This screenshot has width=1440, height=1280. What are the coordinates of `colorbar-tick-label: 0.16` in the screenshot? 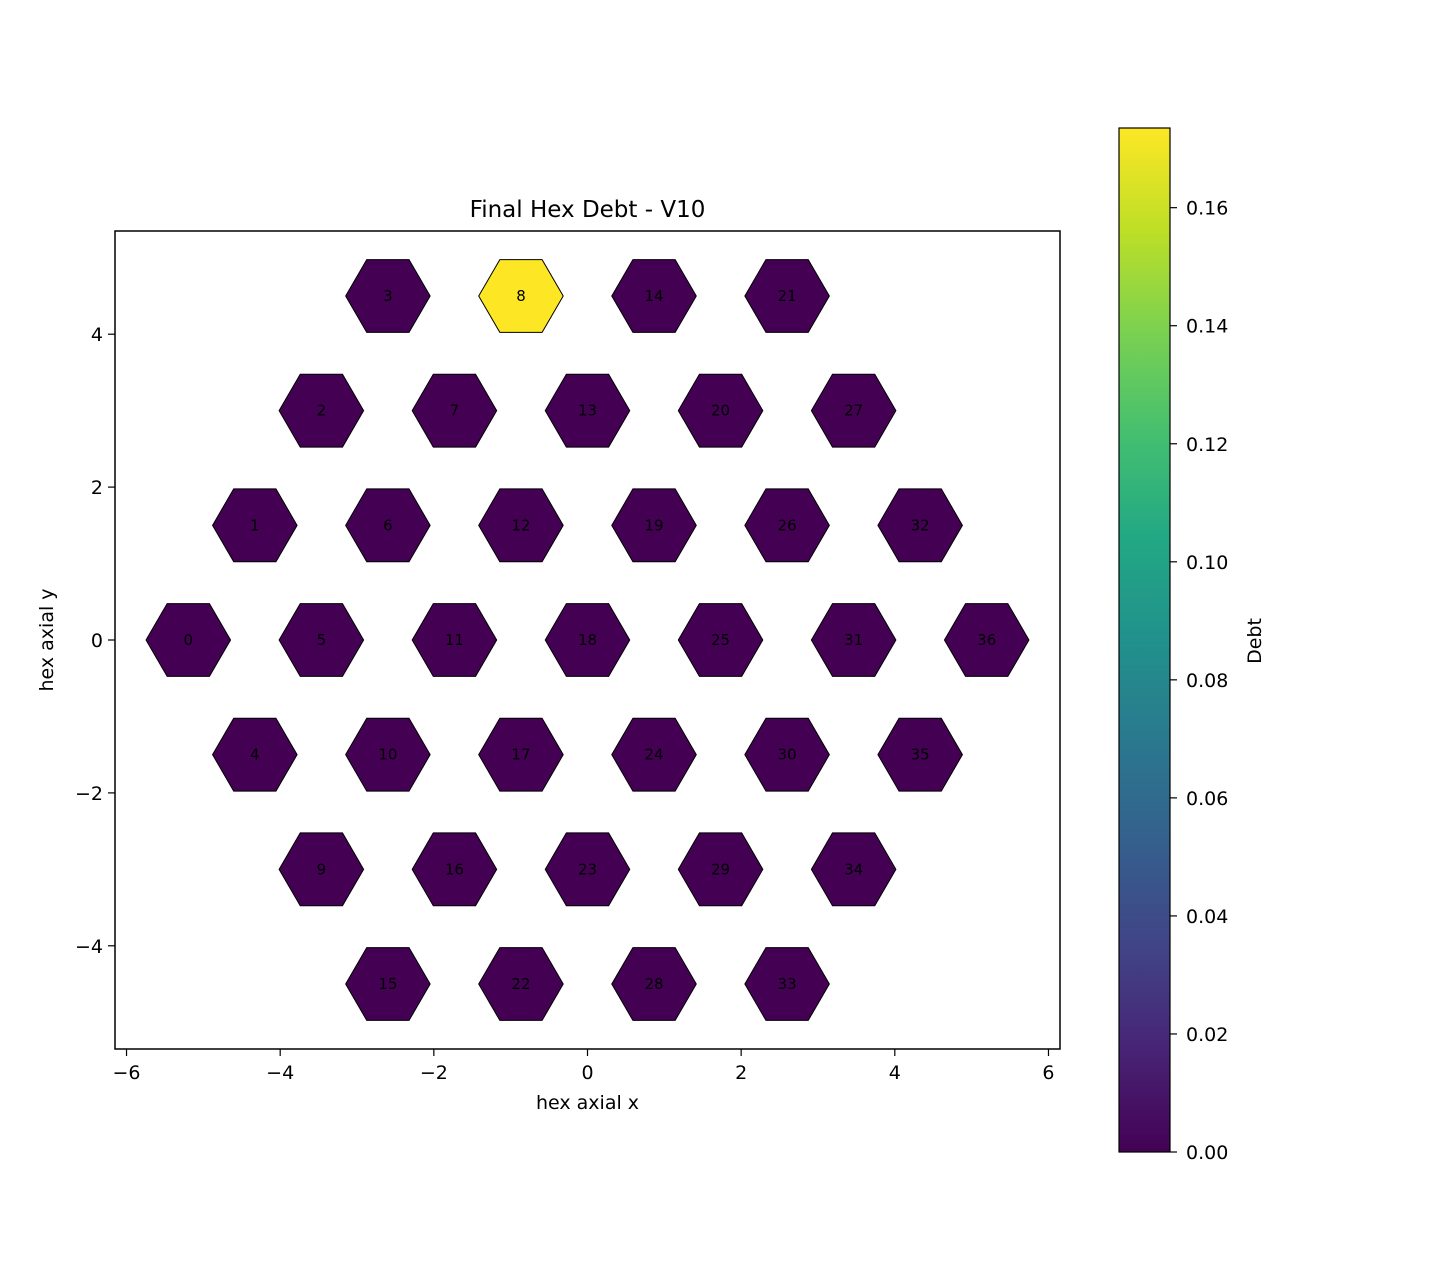 It's located at (1207, 209).